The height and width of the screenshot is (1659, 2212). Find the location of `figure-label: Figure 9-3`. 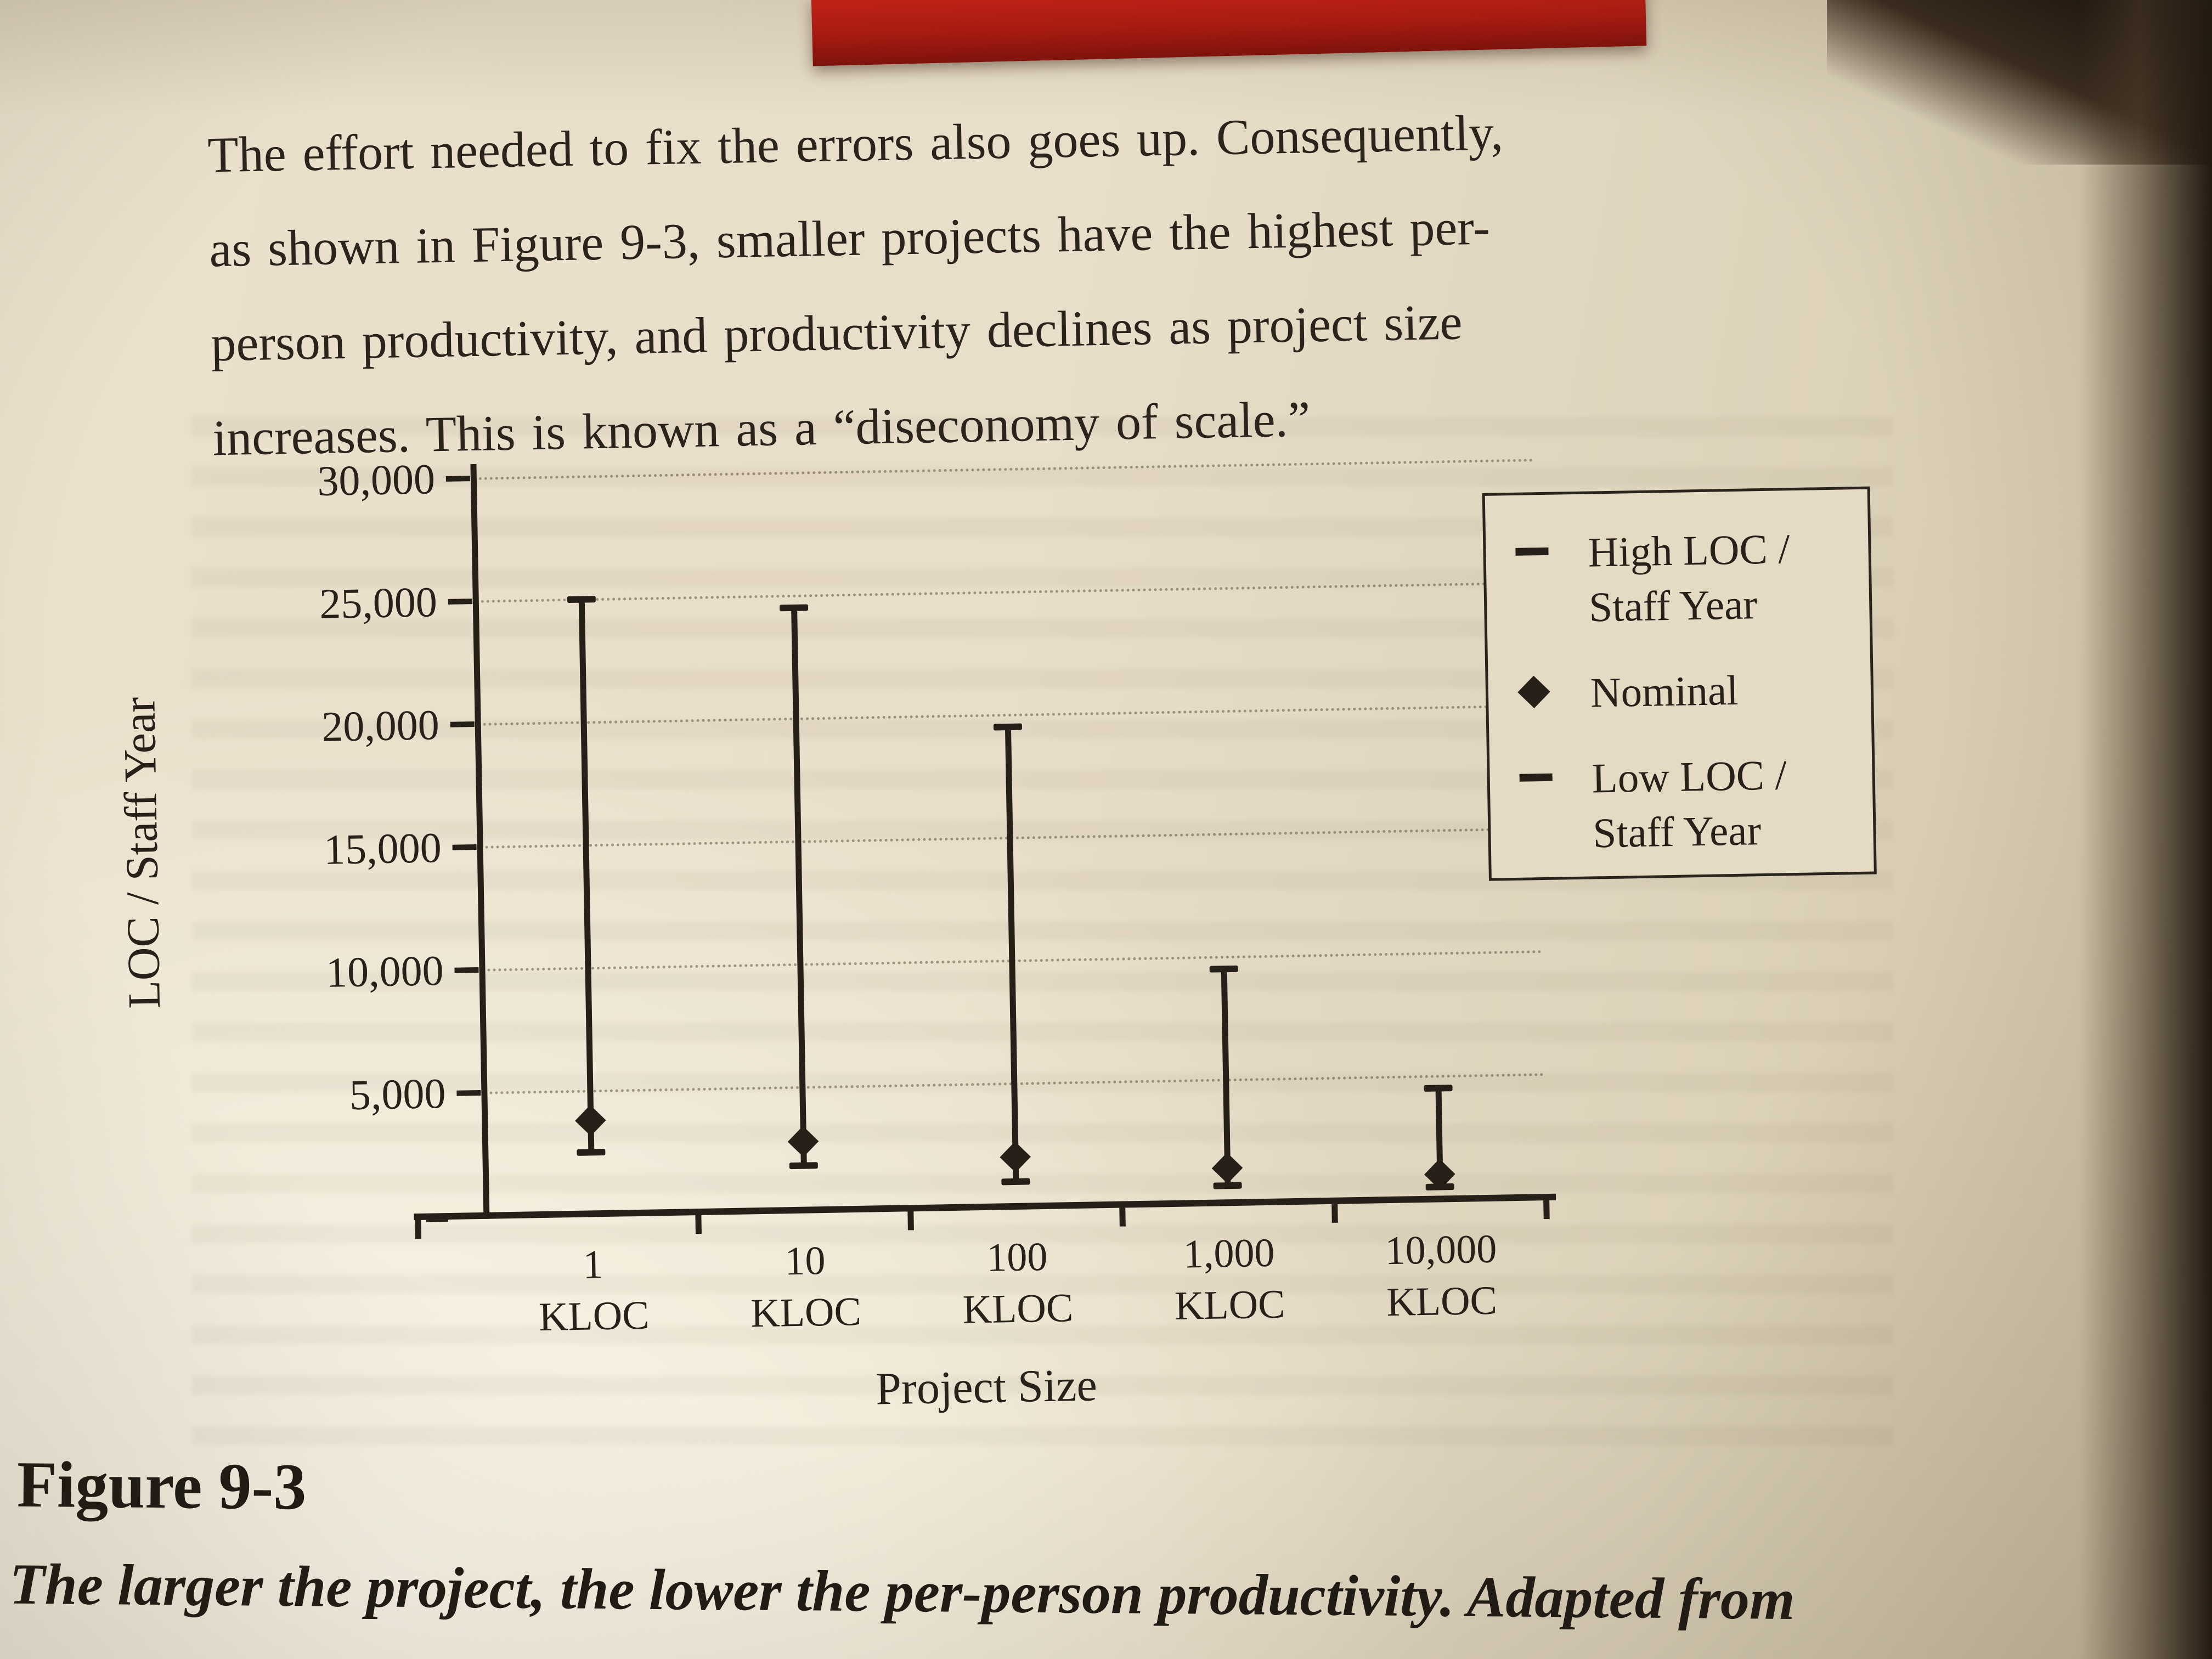

figure-label: Figure 9-3 is located at coordinates (161, 1485).